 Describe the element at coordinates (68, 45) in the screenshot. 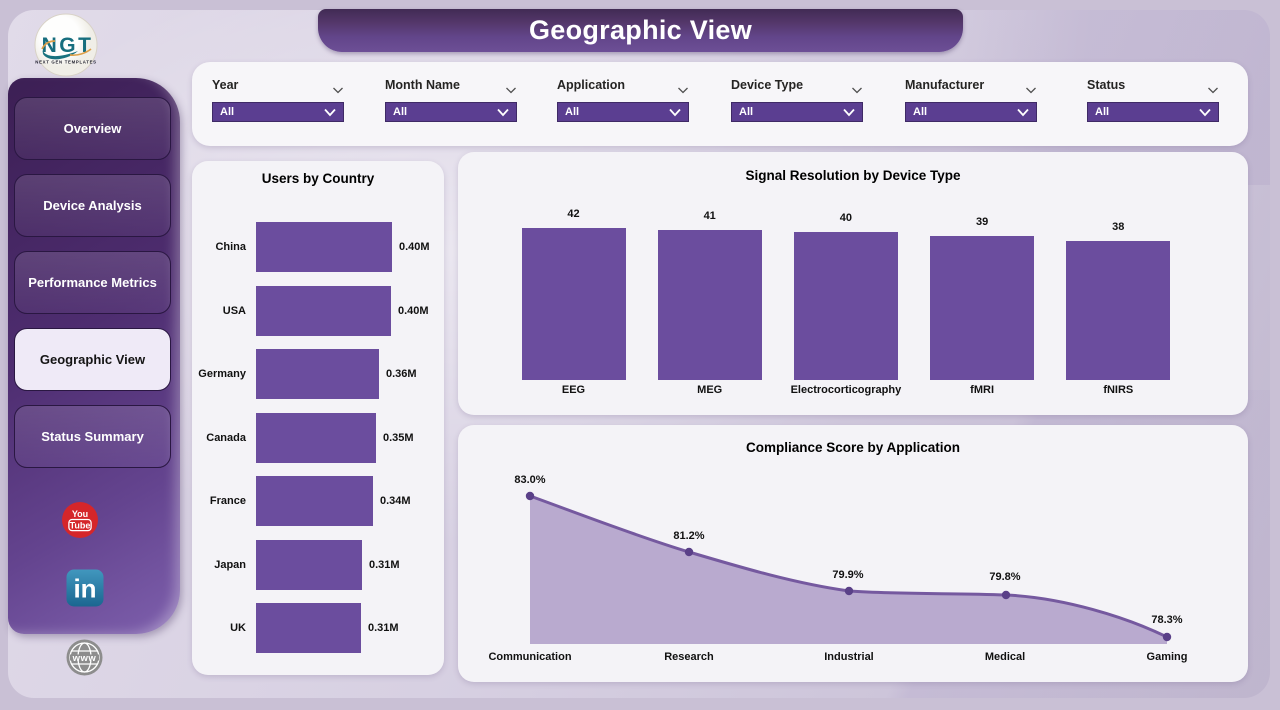

I see `svg-text: NGT` at that location.